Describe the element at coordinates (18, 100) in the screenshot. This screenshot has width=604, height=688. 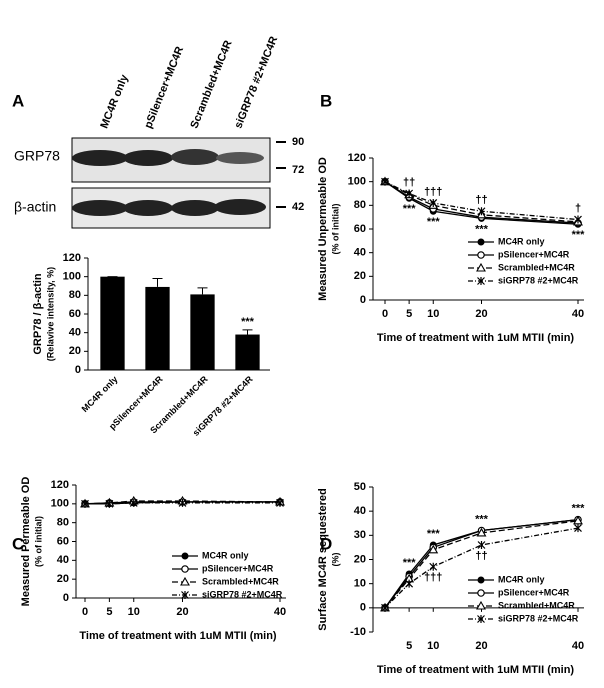
I see `panel-label: A` at that location.